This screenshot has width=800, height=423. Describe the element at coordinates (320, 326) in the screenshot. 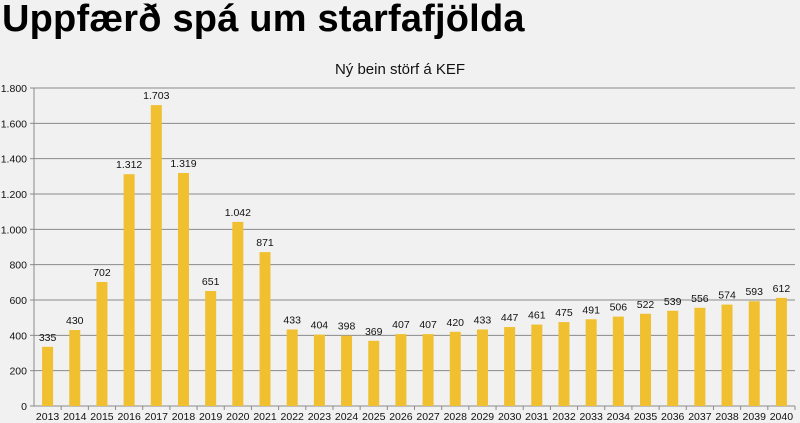

I see `data-label-2023: 404` at that location.